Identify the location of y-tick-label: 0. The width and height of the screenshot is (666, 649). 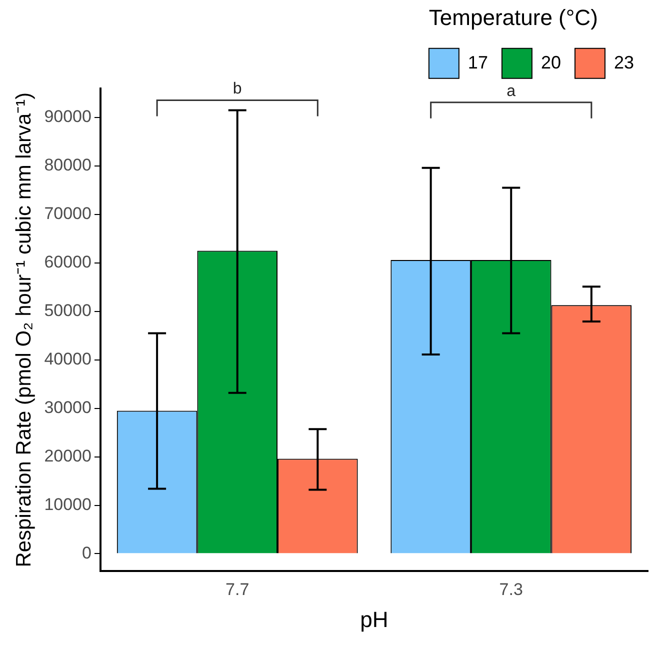
(87, 552).